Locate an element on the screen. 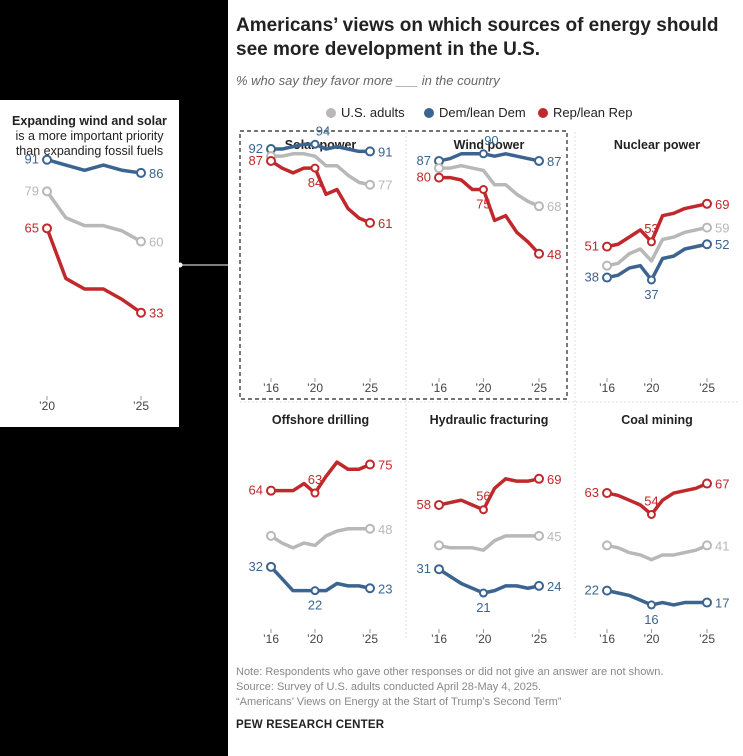 Image resolution: width=743 pixels, height=756 pixels. offshore-drilling-point-adults is located at coordinates (271, 535).